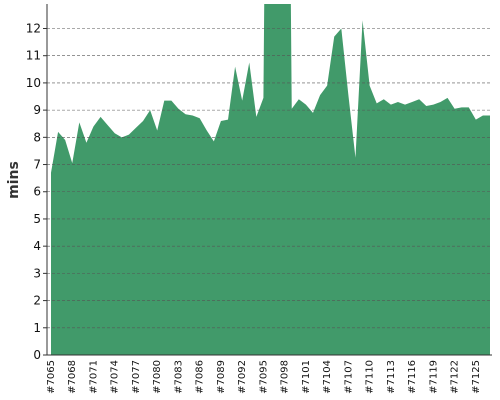  Describe the element at coordinates (37, 301) in the screenshot. I see `y-tick-label: 2` at that location.